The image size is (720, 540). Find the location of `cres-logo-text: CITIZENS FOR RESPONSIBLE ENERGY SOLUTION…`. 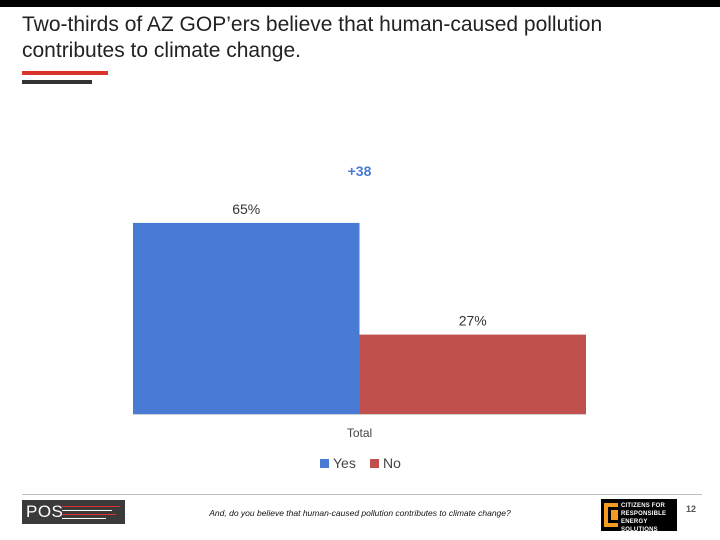

cres-logo-text: CITIZENS FOR RESPONSIBLE ENERGY SOLUTION… is located at coordinates (649, 518).